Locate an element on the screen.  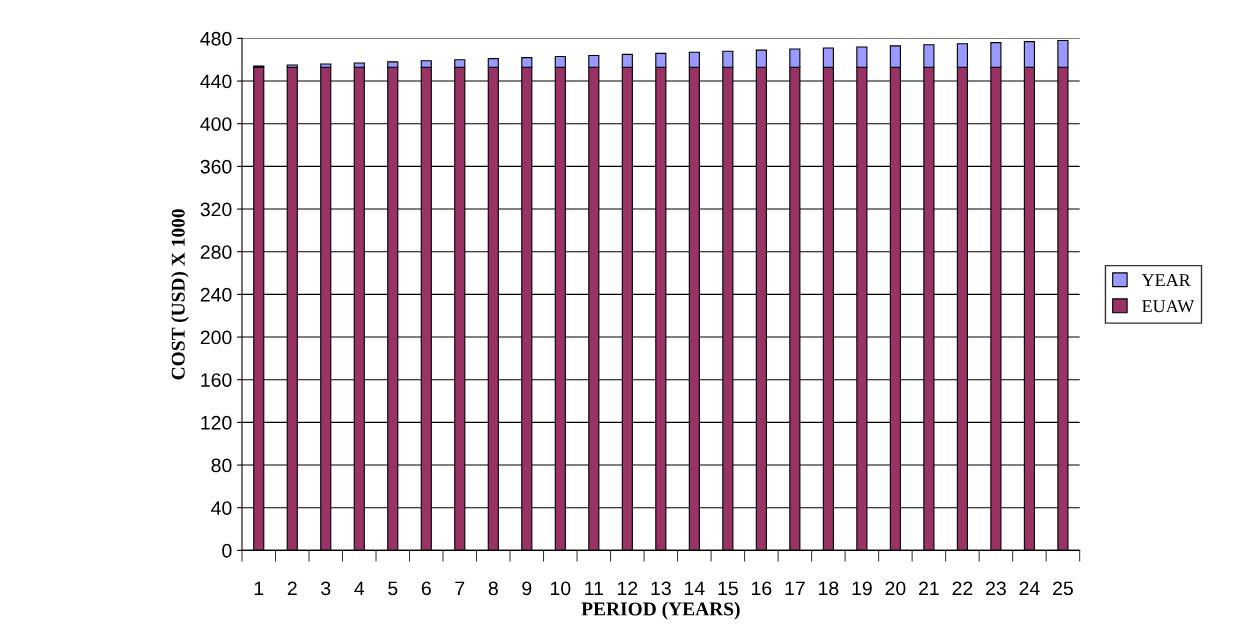
x-tick-label: 14 is located at coordinates (695, 588).